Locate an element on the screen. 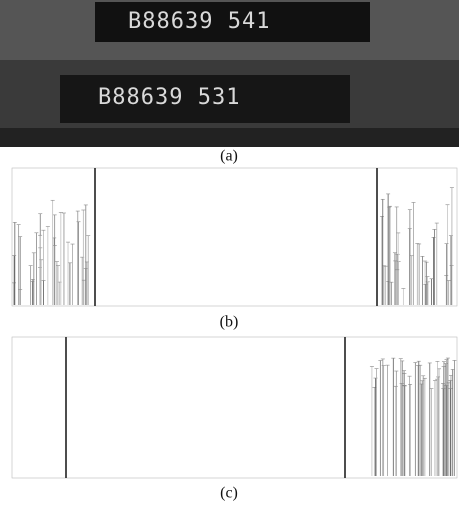 Image resolution: width=459 pixels, height=506 pixels. display-top is located at coordinates (232, 22).